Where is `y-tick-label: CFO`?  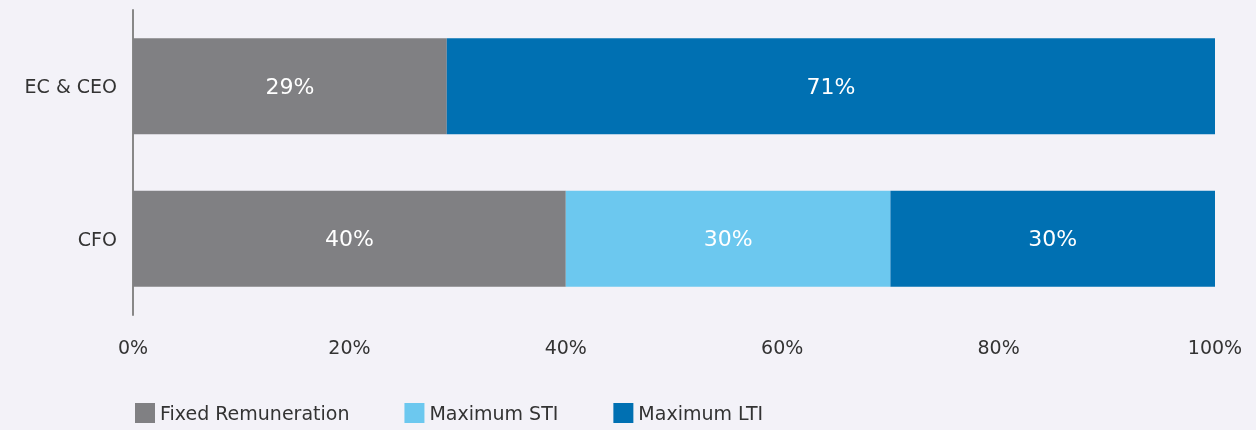
y-tick-label: CFO is located at coordinates (97, 238).